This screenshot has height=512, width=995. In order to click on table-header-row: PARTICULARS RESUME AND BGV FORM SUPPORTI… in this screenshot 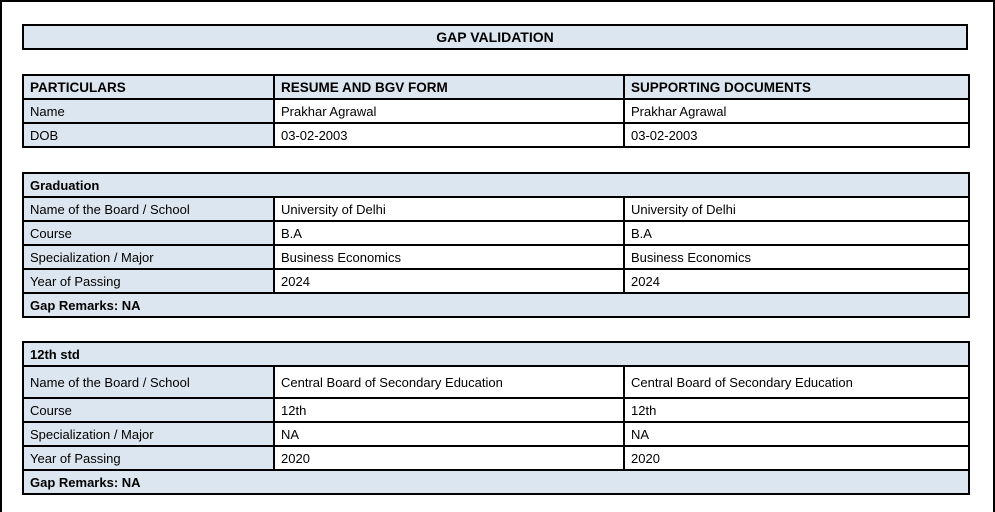, I will do `click(496, 87)`.